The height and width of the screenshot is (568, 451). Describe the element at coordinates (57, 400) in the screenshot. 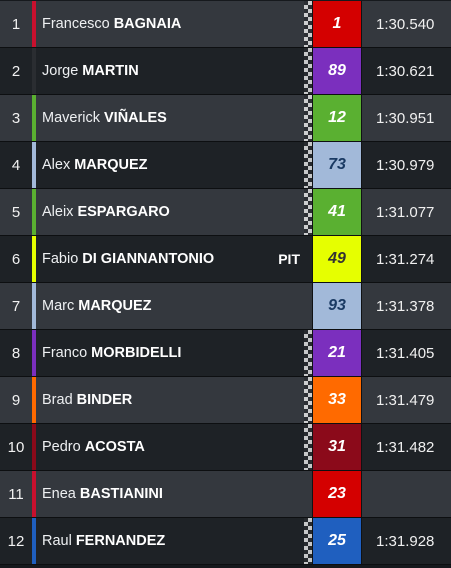

I see `rider-first-name: Brad` at that location.